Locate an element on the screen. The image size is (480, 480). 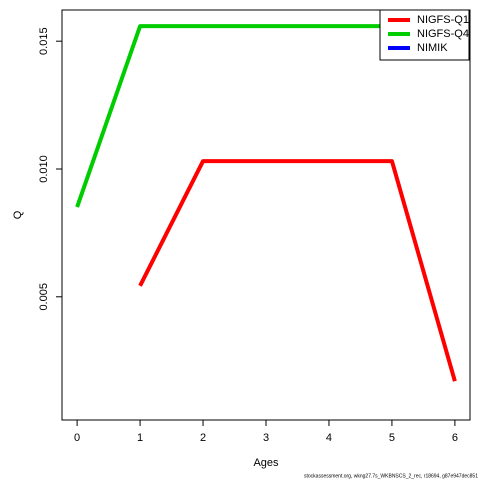
legend-label: NIGFS-Q4 is located at coordinates (443, 34).